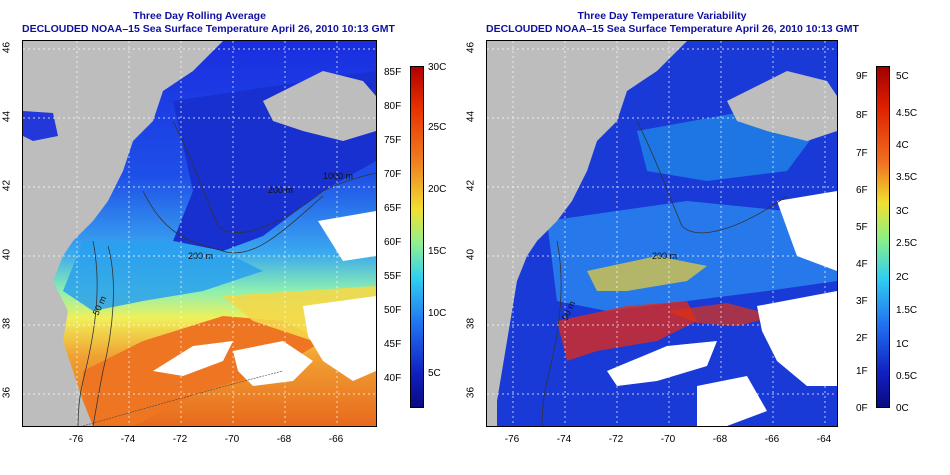 This screenshot has height=475, width=950. I want to click on right-lat-label: 44, so click(471, 116).